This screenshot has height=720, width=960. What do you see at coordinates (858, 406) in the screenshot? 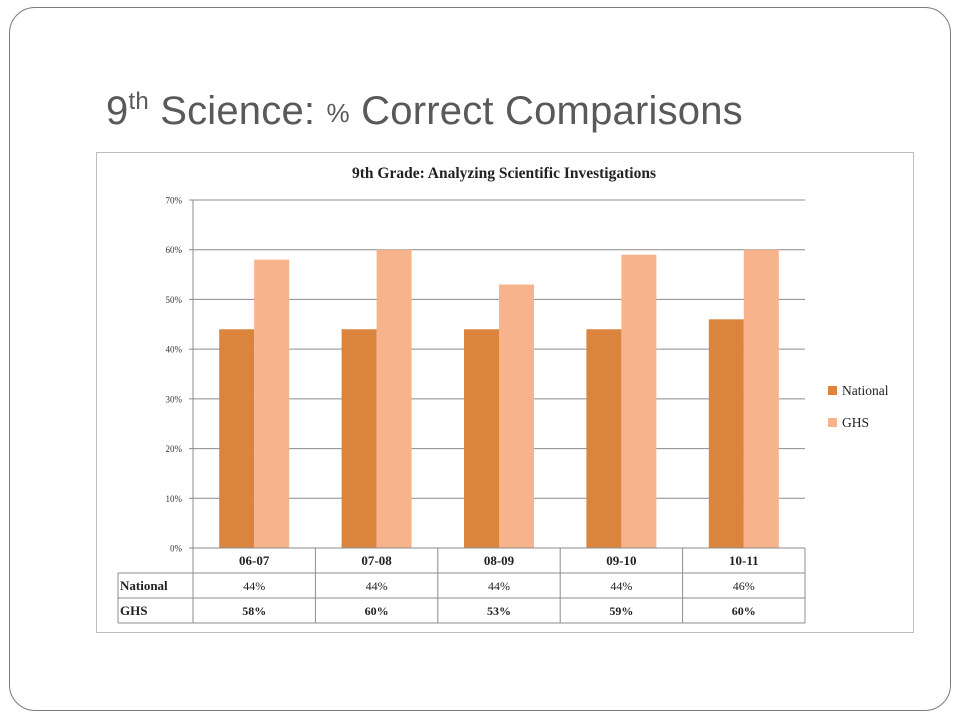
I see `legend: National GHS` at bounding box center [858, 406].